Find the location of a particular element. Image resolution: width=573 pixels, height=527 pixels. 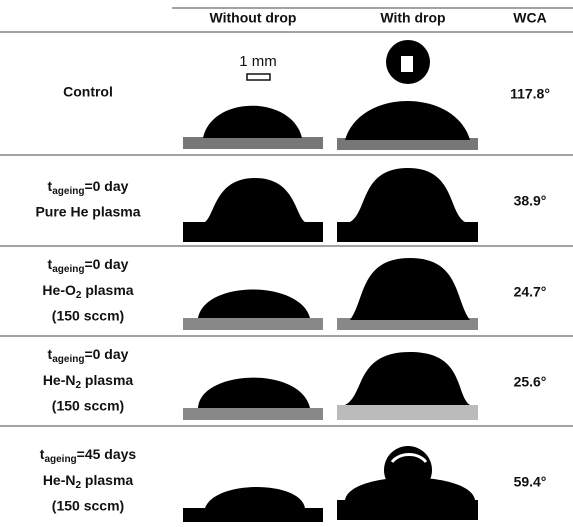

scale-bar is located at coordinates (258, 77).